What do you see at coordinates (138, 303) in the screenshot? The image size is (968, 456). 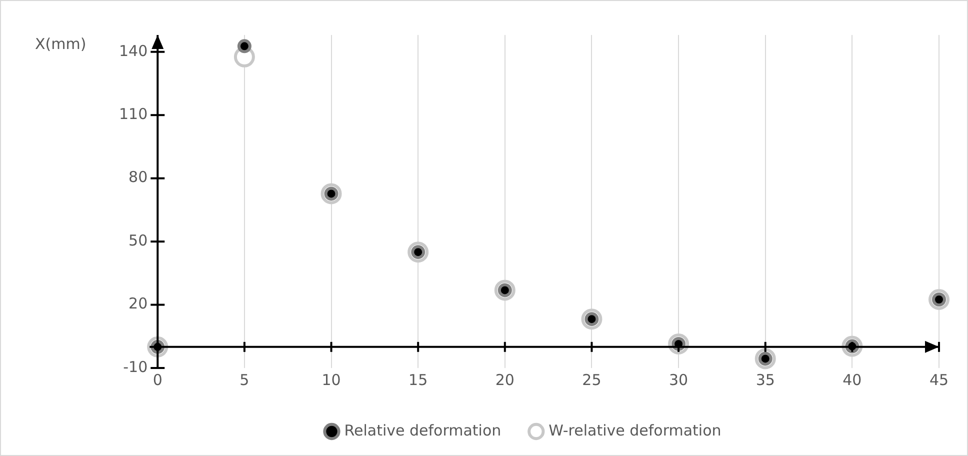 I see `y-tick-label: 20` at bounding box center [138, 303].